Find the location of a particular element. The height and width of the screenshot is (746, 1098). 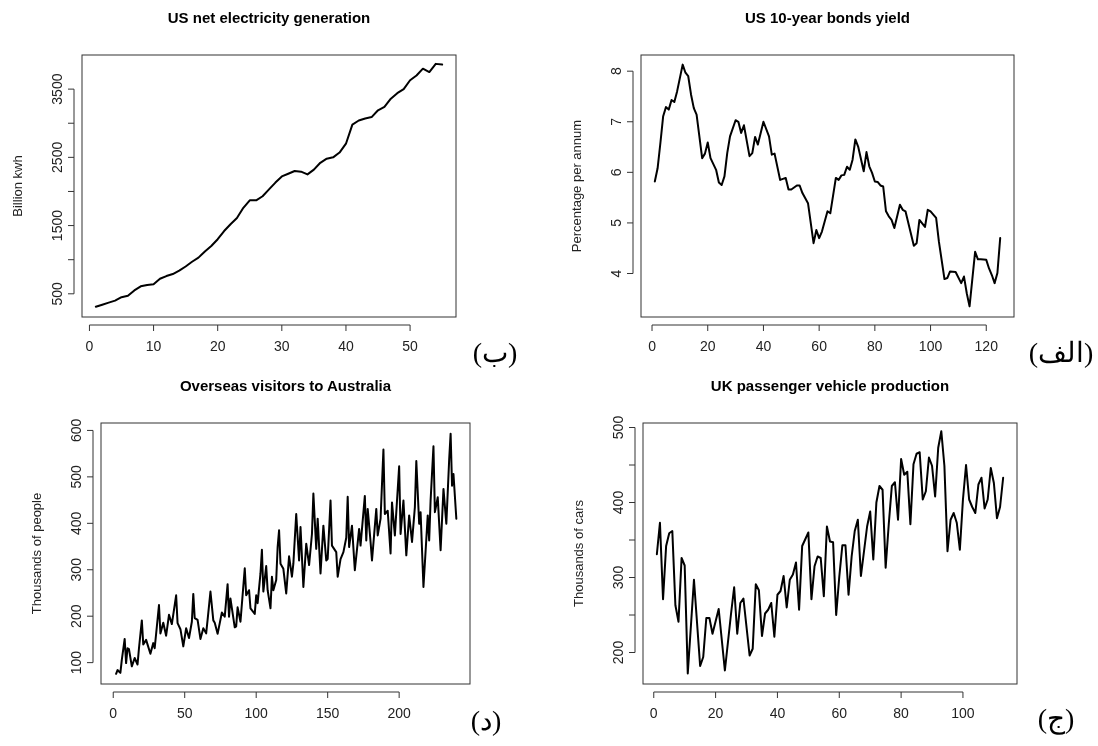

text: (الف) is located at coordinates (1061, 352).